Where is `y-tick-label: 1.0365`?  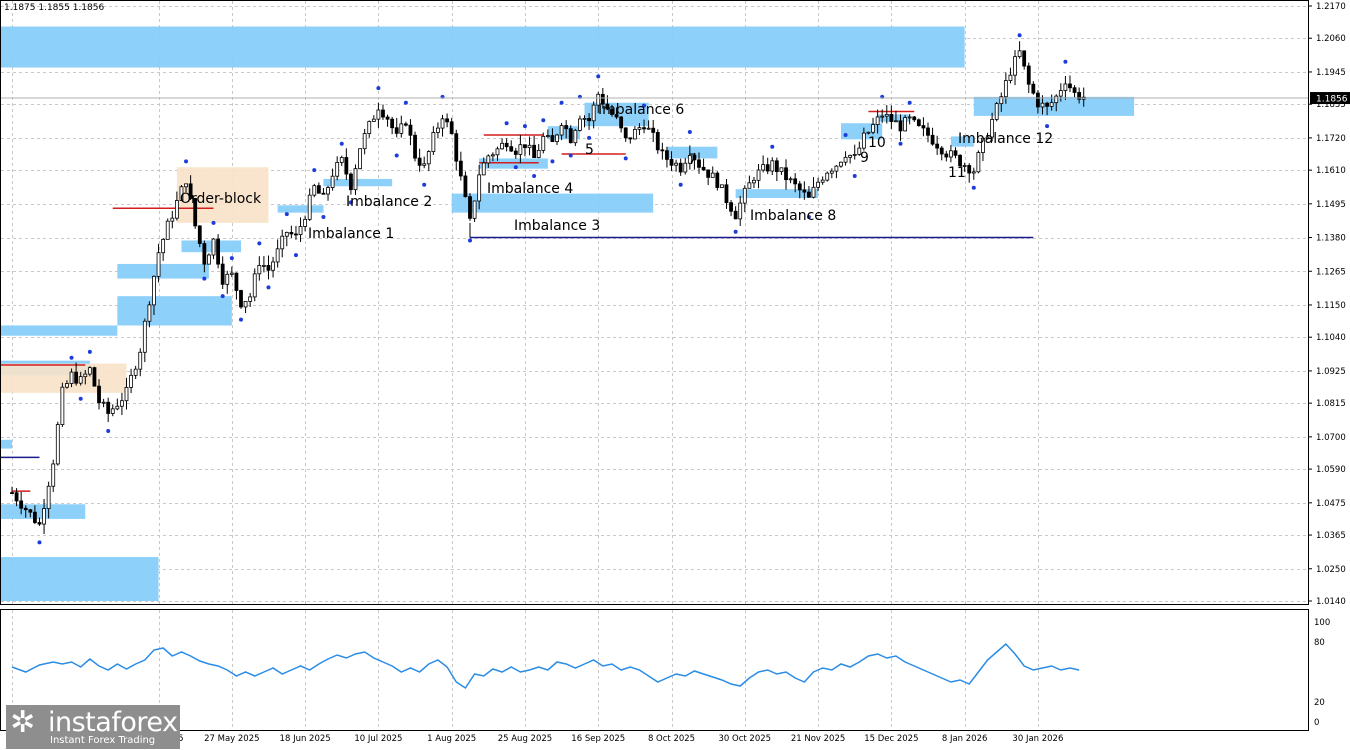 y-tick-label: 1.0365 is located at coordinates (1331, 536).